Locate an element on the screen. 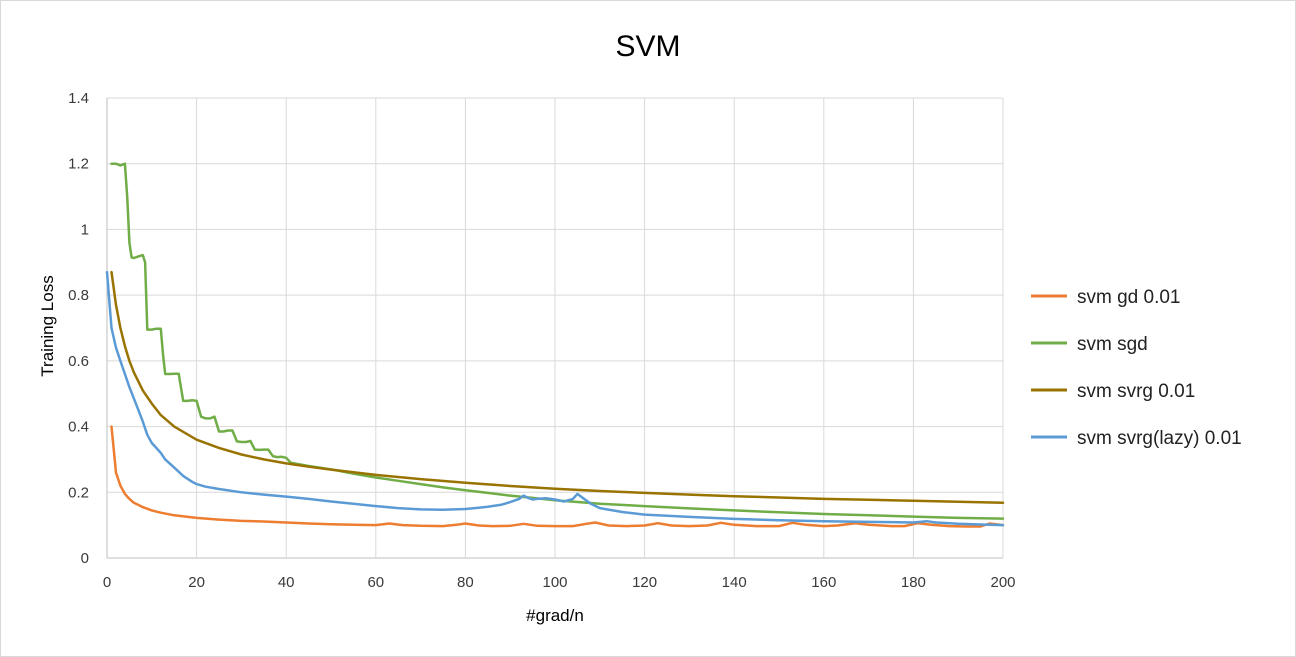  y-tick-label: 0.6 is located at coordinates (78, 361).